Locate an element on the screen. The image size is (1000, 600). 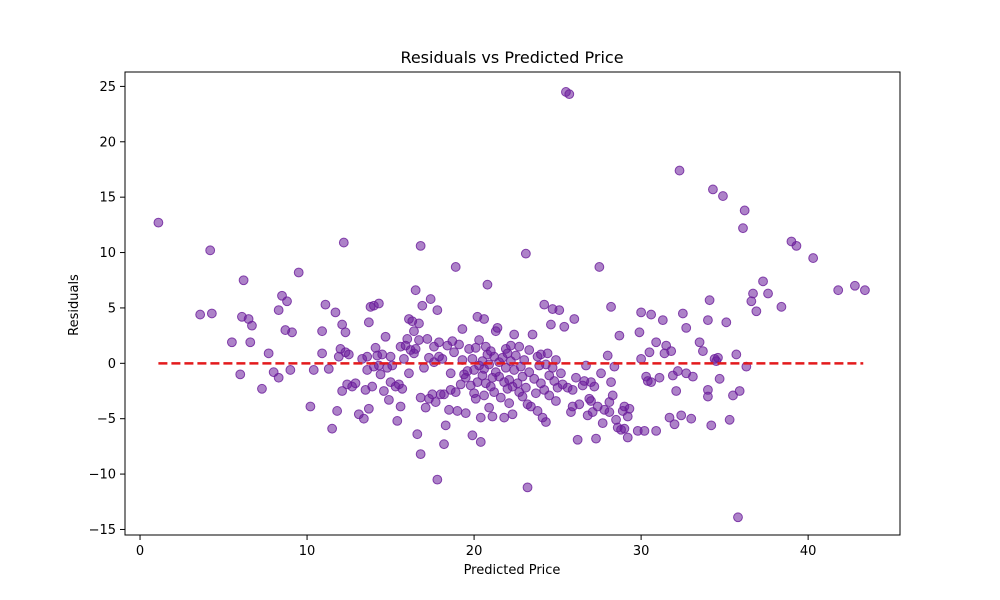
y-tick-label: −10 is located at coordinates (102, 475).